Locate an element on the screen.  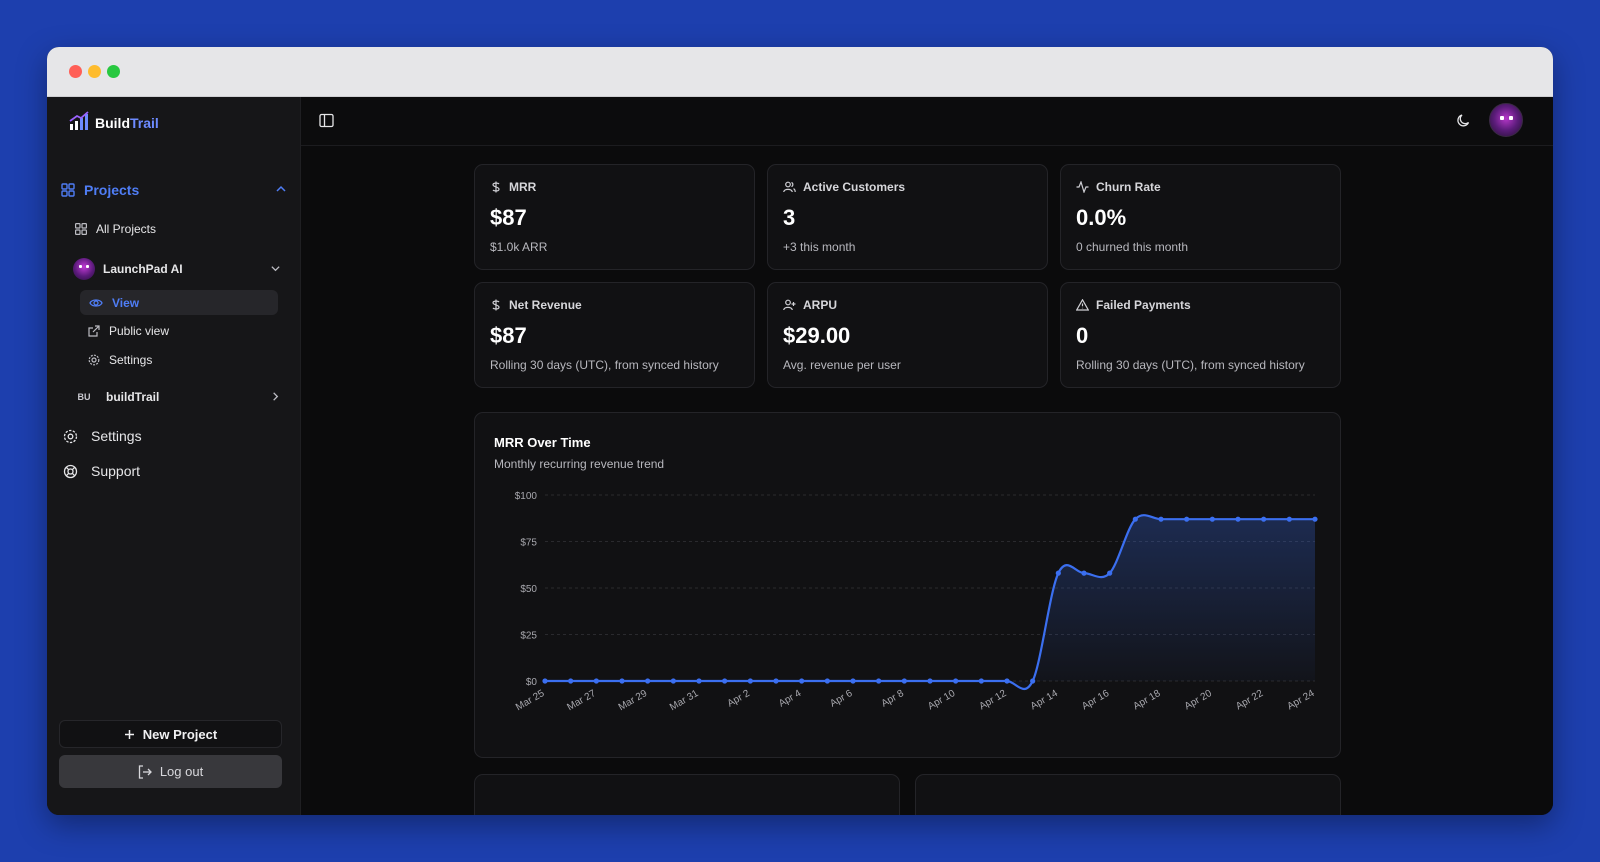
sidebar-item-view: View is located at coordinates (179, 302).